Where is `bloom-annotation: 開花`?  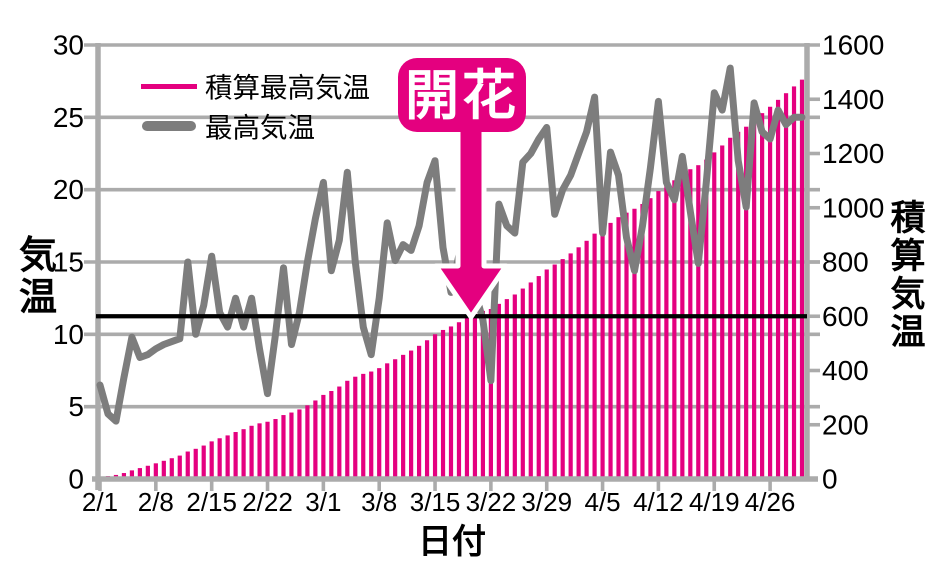 bloom-annotation: 開花 is located at coordinates (462, 189).